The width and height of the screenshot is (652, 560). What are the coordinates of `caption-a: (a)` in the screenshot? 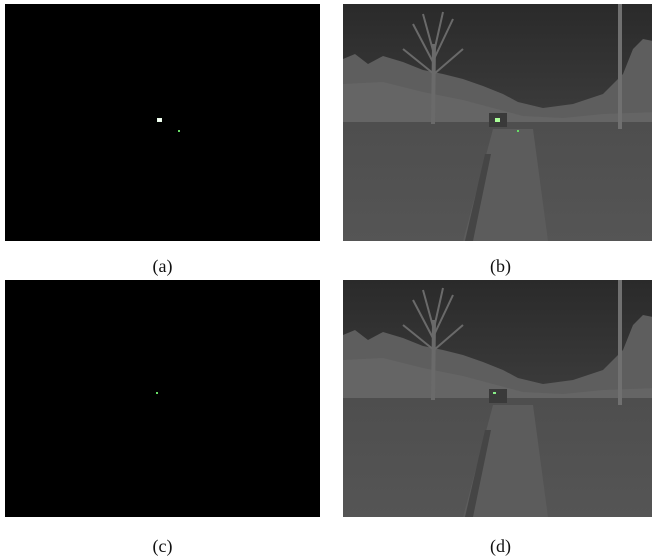 It's located at (162, 266).